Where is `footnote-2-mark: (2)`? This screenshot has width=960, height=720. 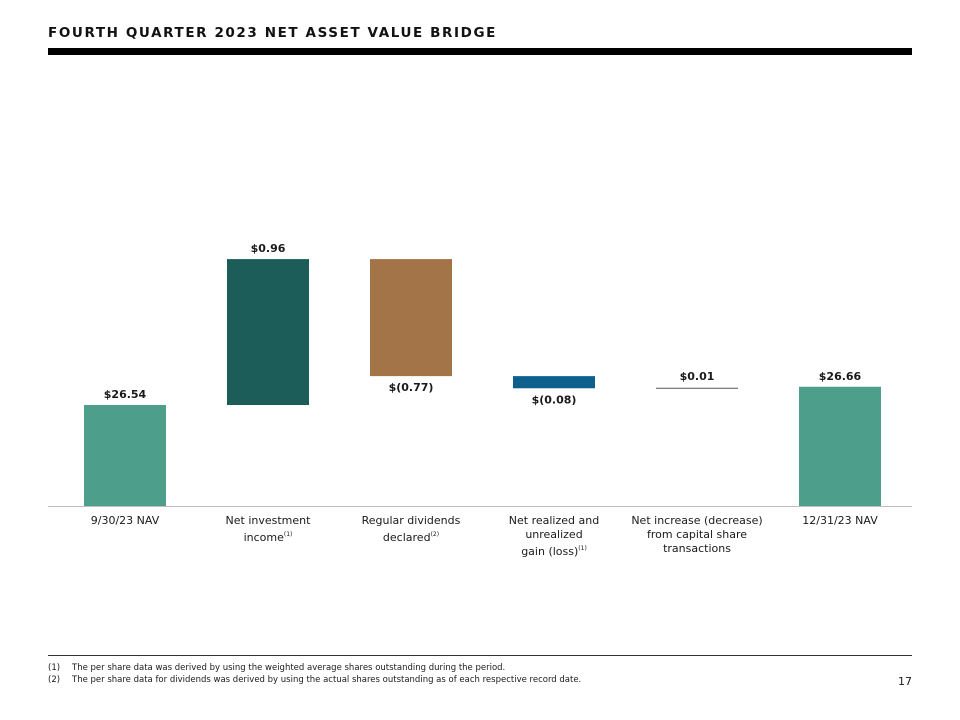
footnote-2-mark: (2) is located at coordinates (54, 680).